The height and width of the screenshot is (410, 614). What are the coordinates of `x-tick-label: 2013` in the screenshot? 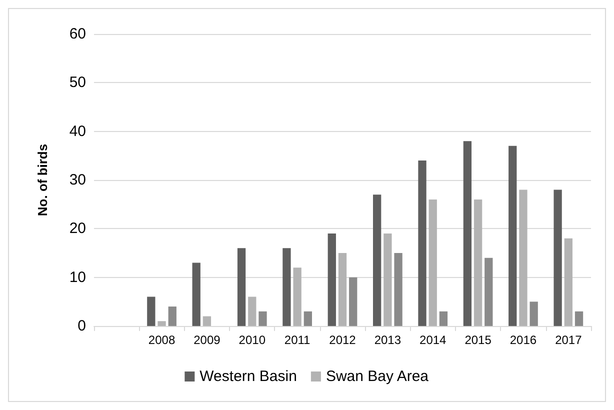 It's located at (388, 340).